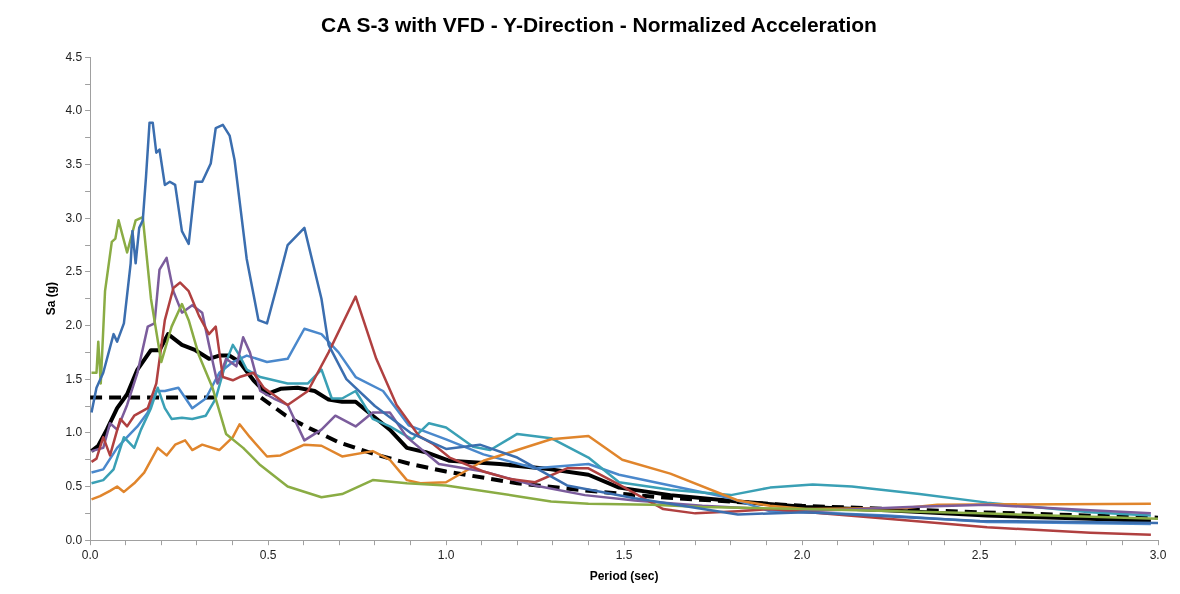 The width and height of the screenshot is (1180, 594). What do you see at coordinates (74, 539) in the screenshot?
I see `y-tick-label: 0.0` at bounding box center [74, 539].